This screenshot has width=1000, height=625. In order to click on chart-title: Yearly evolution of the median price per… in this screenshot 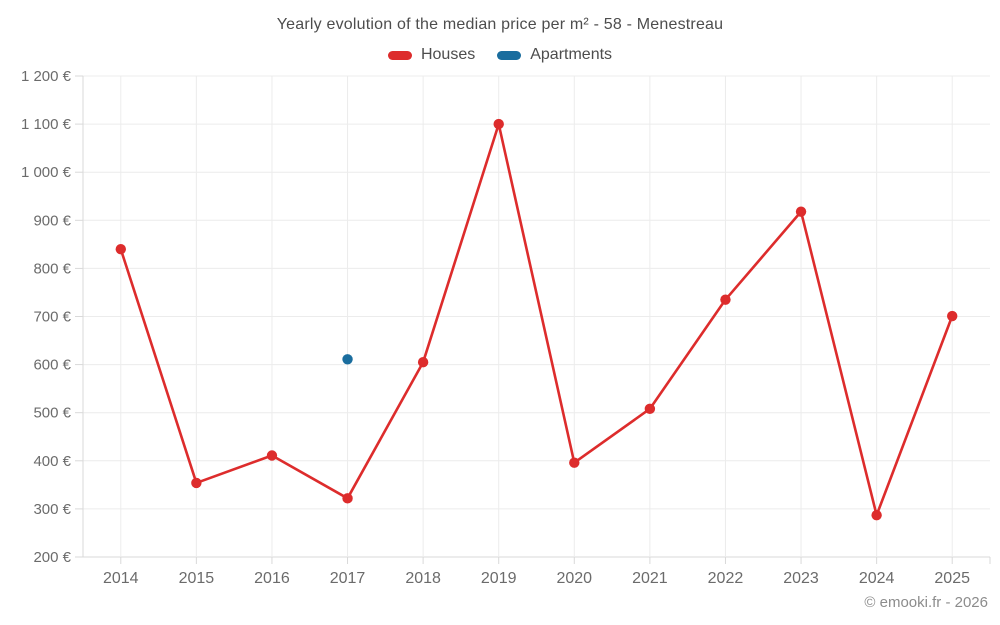, I will do `click(500, 24)`.